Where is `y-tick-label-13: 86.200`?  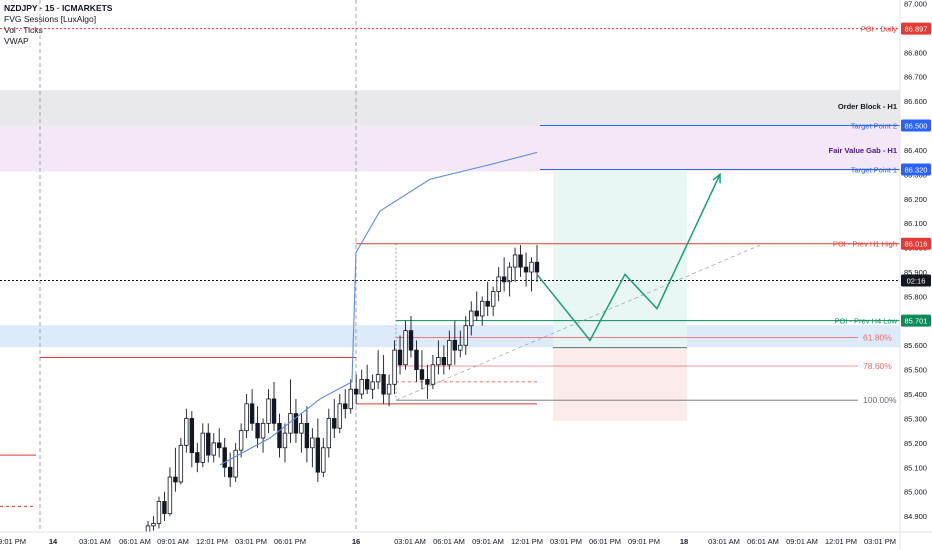 y-tick-label-13: 86.200 is located at coordinates (915, 199).